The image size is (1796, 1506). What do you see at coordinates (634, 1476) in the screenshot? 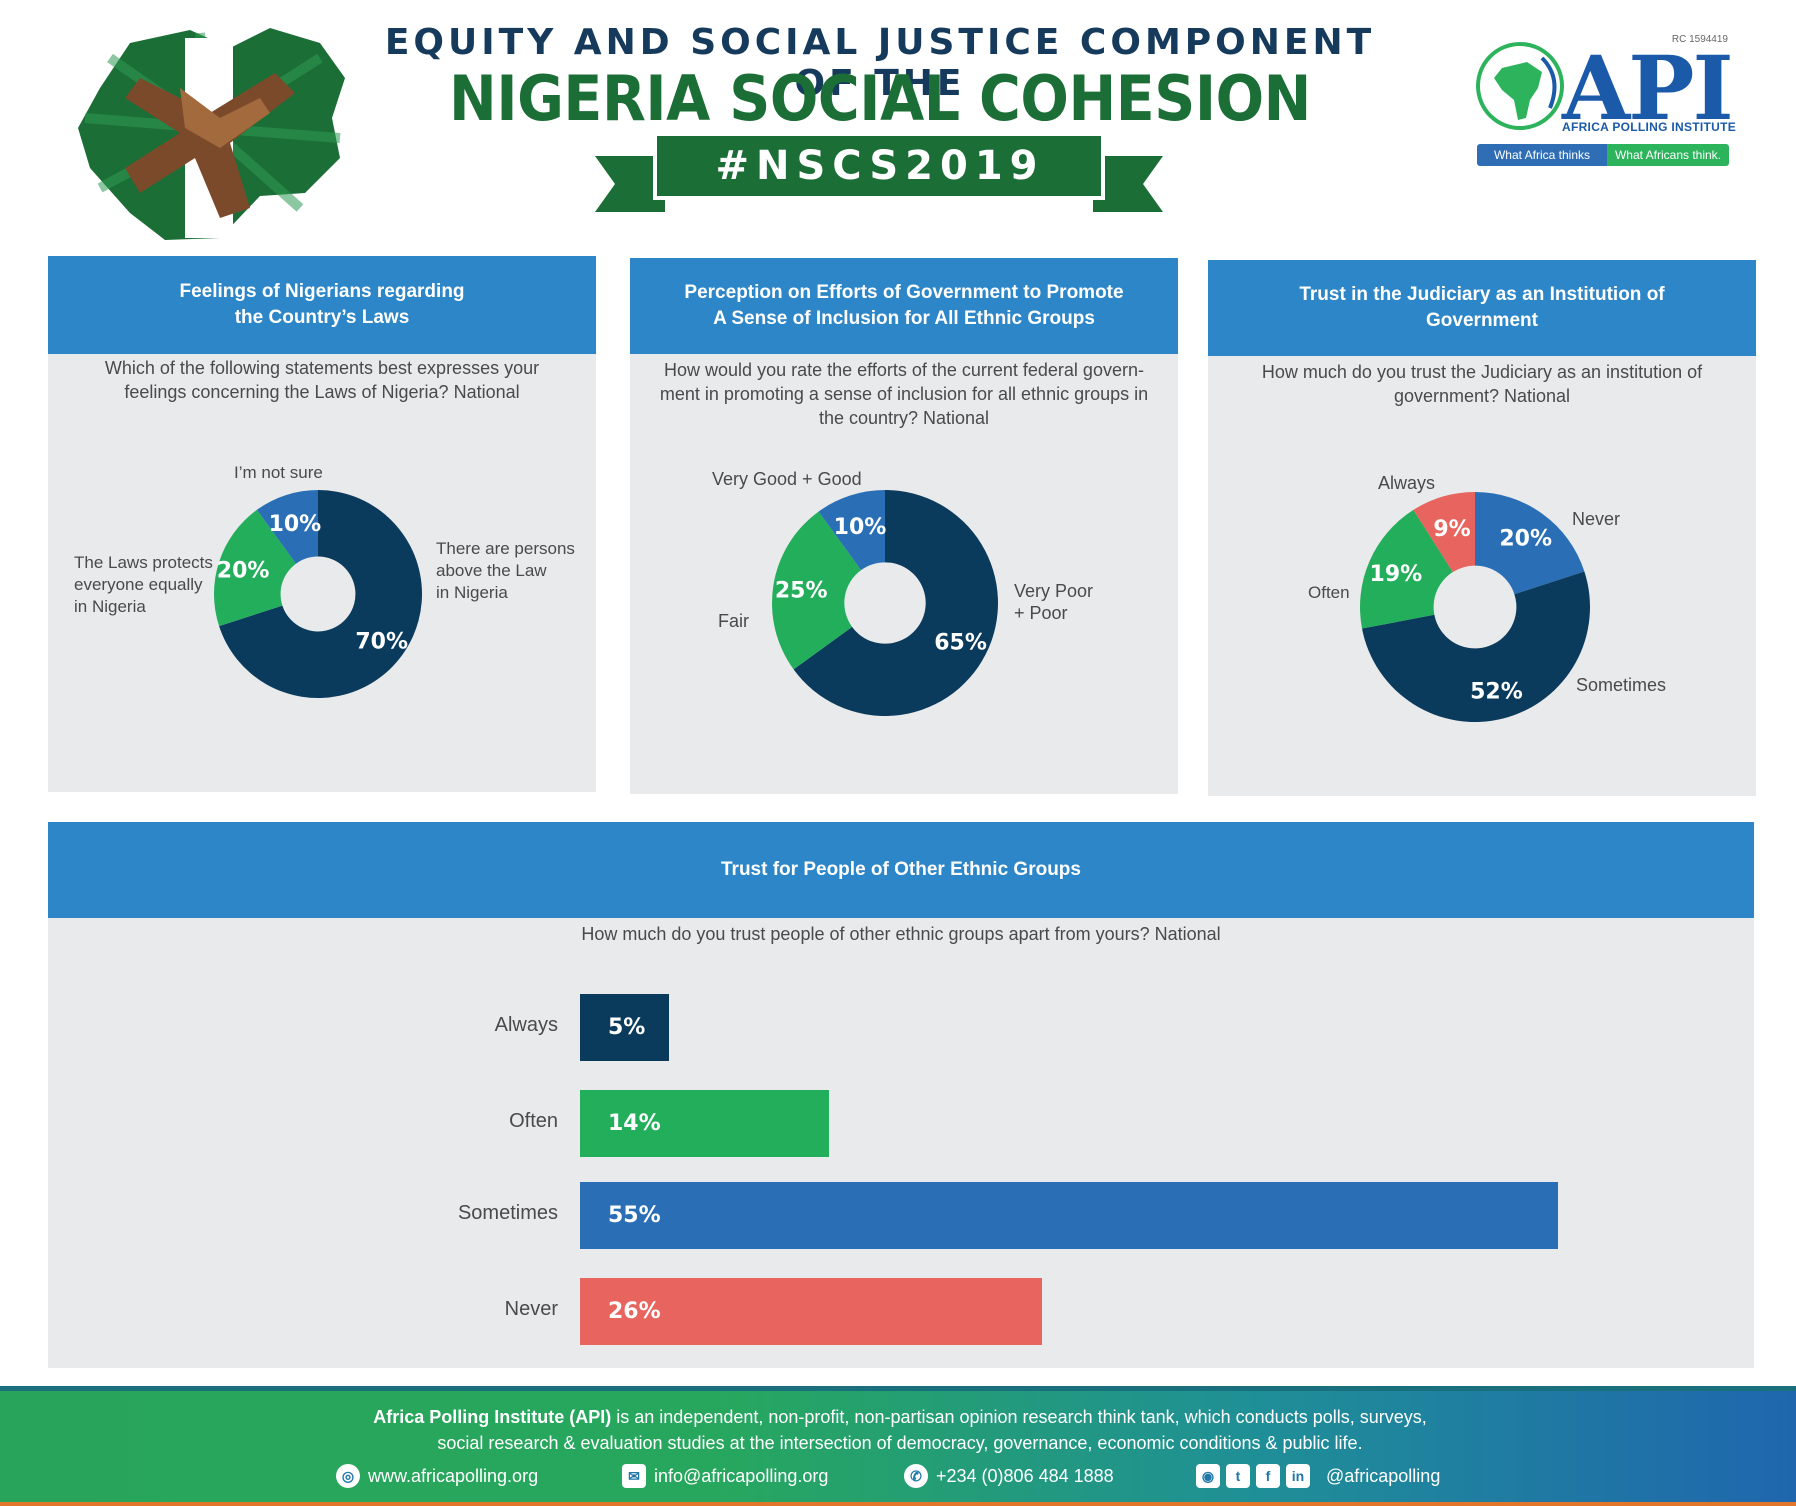
I see `mail-icon: ✉` at bounding box center [634, 1476].